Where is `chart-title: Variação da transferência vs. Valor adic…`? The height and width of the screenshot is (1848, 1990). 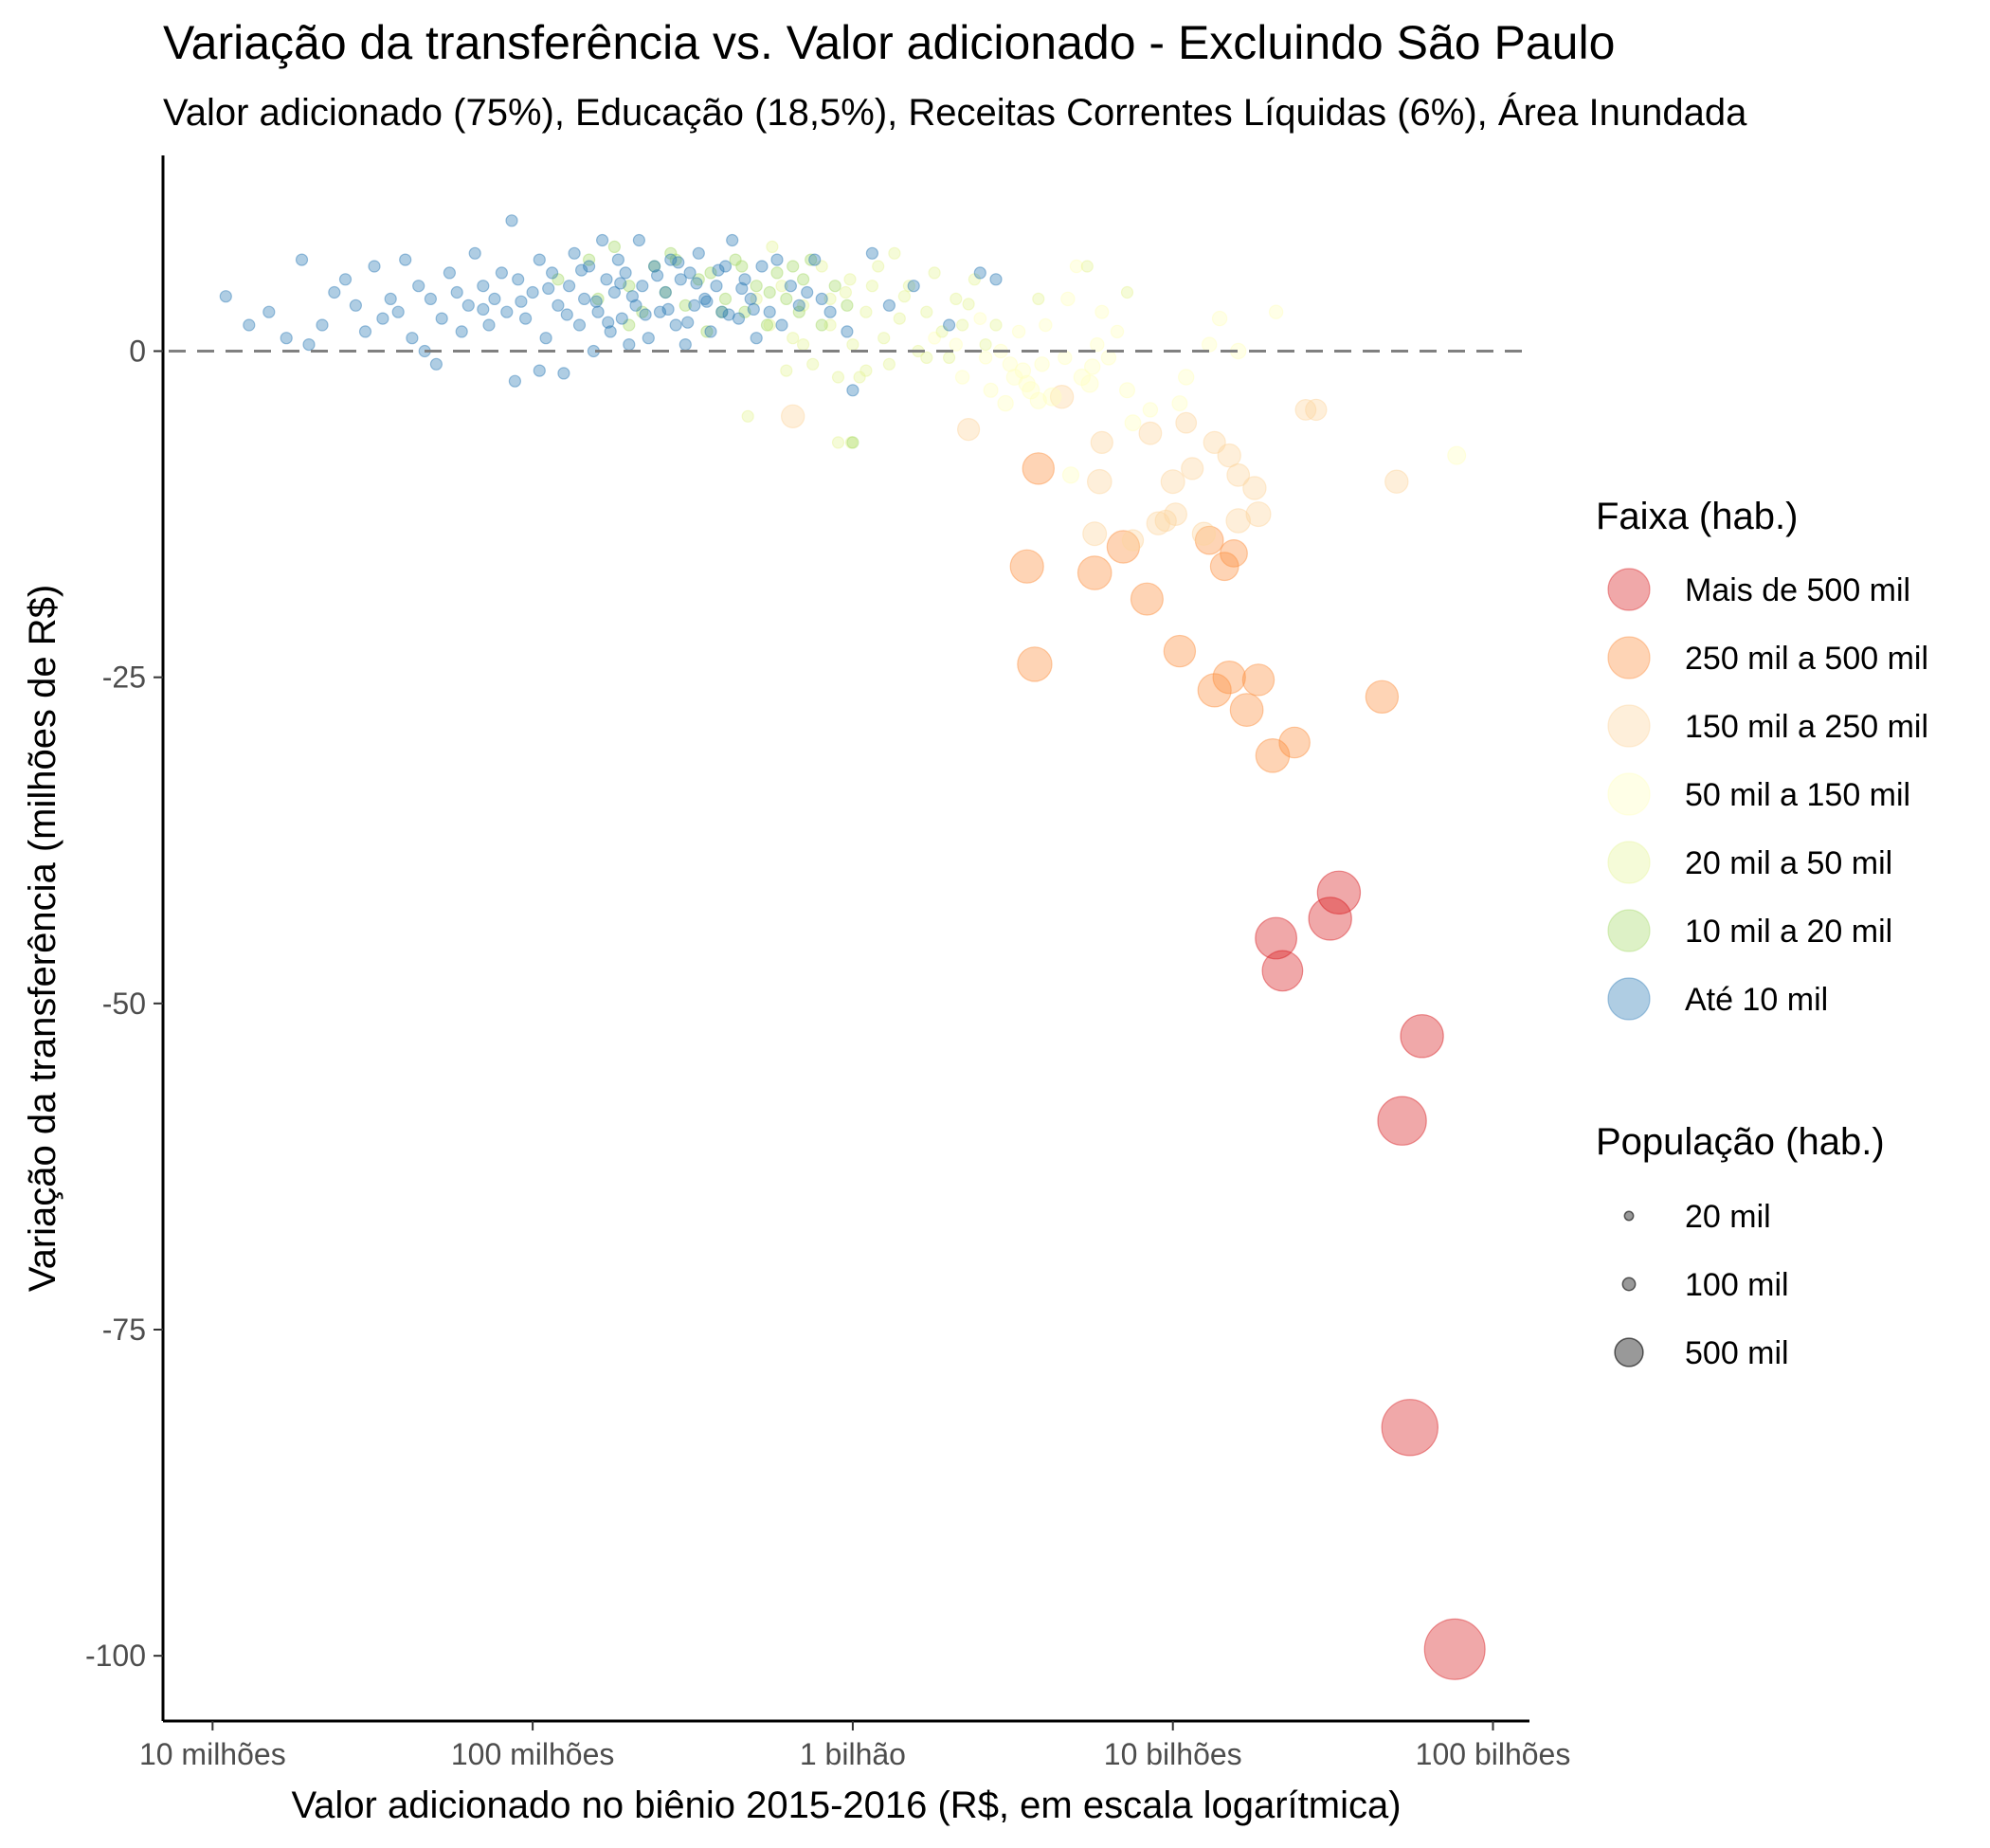
chart-title: Variação da transferência vs. Valor adic… is located at coordinates (889, 42).